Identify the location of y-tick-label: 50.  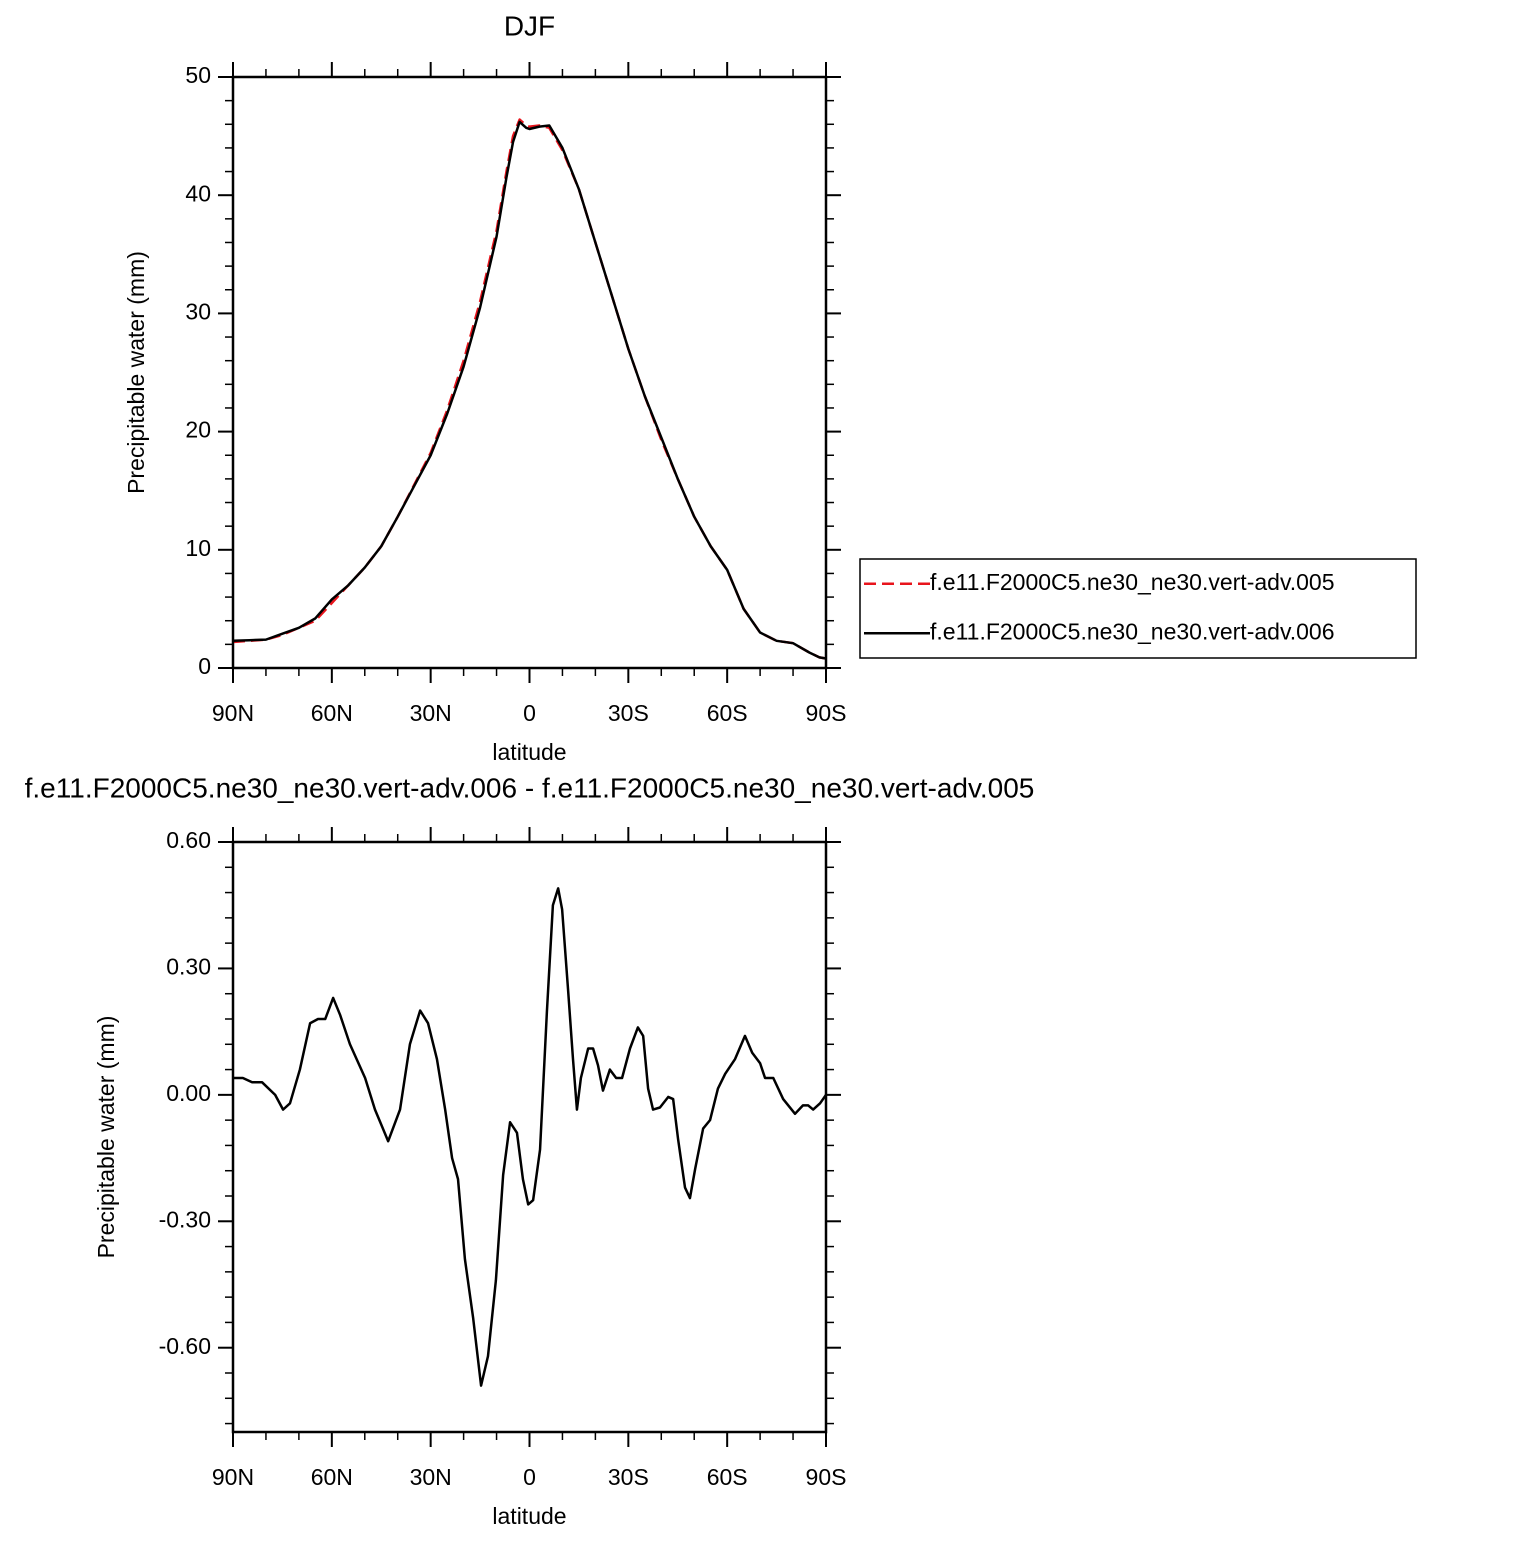
(198, 75).